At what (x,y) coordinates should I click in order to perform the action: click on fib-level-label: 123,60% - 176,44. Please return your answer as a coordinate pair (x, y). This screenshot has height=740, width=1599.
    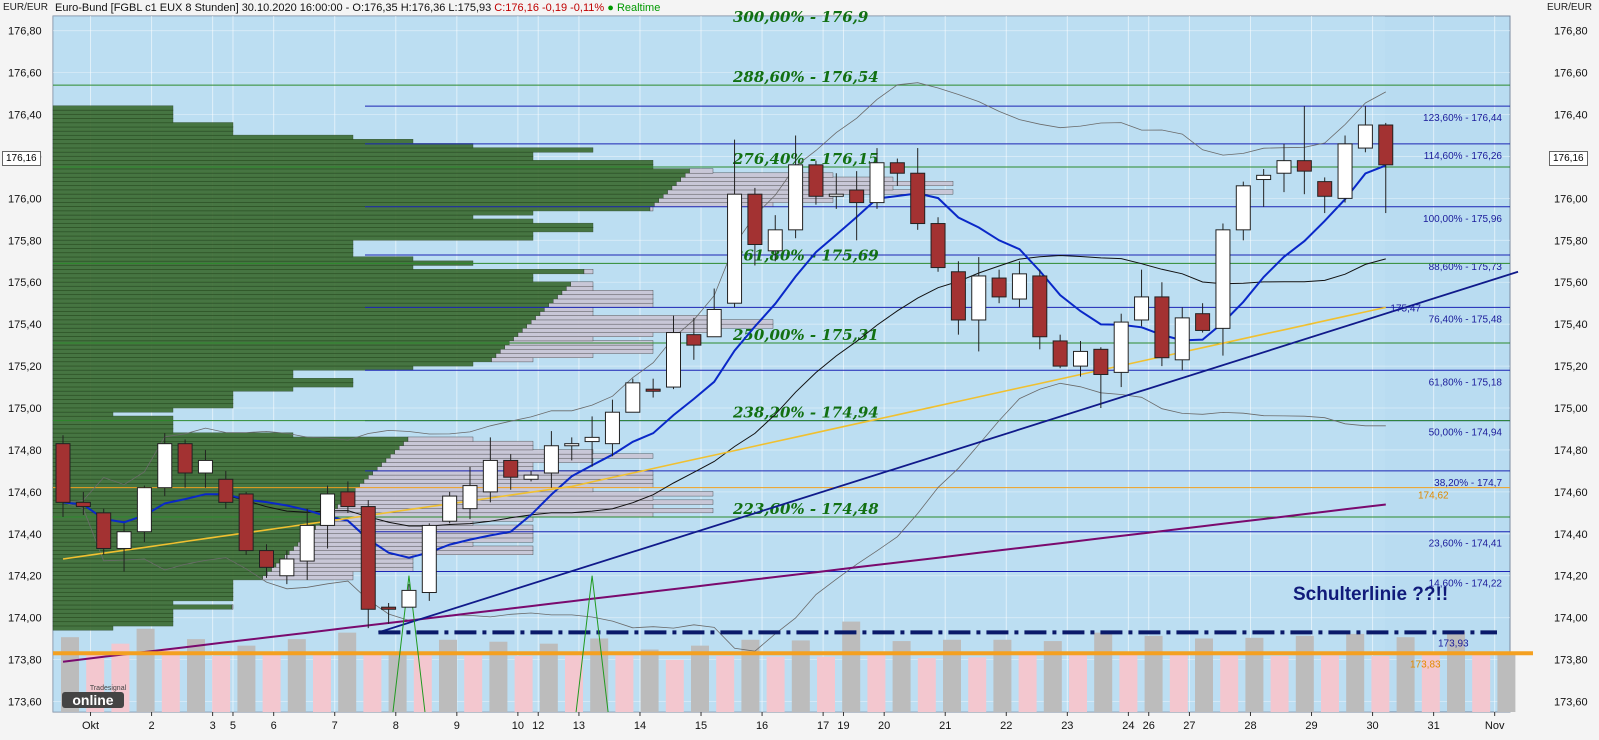
    Looking at the image, I should click on (1462, 118).